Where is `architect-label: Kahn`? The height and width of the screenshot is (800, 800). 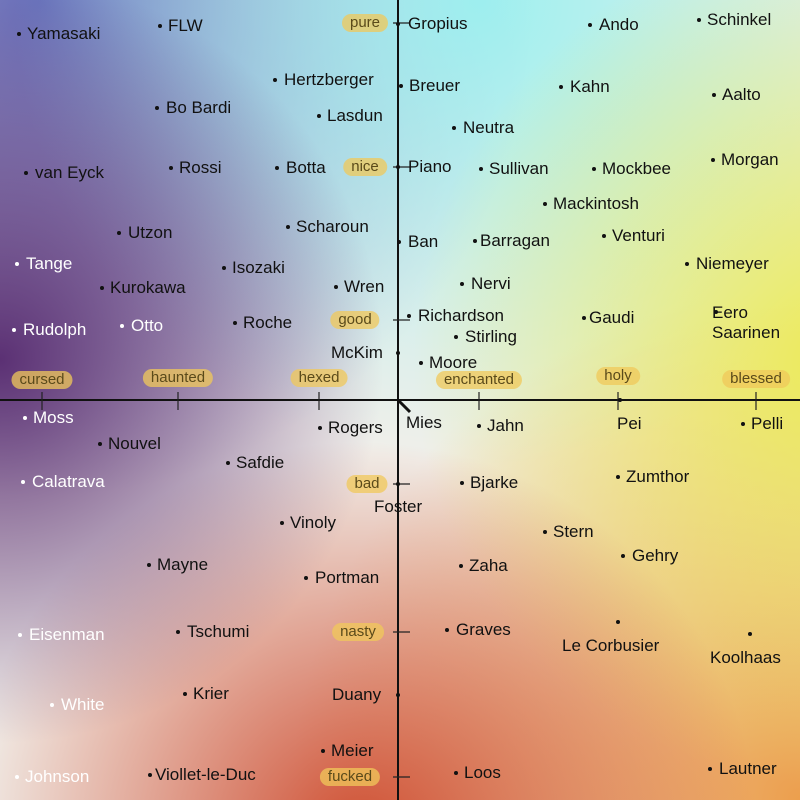 architect-label: Kahn is located at coordinates (590, 86).